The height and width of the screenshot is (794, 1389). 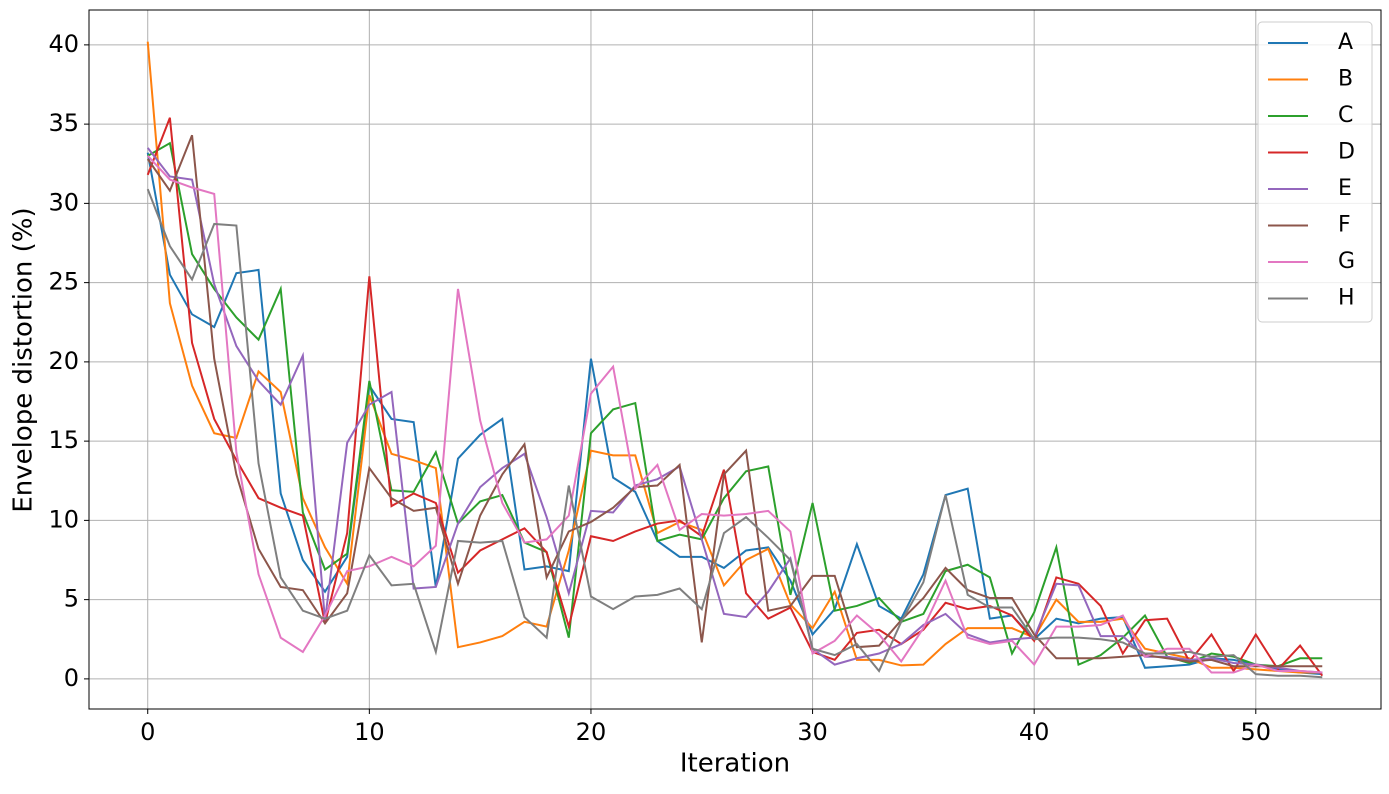 I want to click on y-tick-label: 5, so click(x=71, y=599).